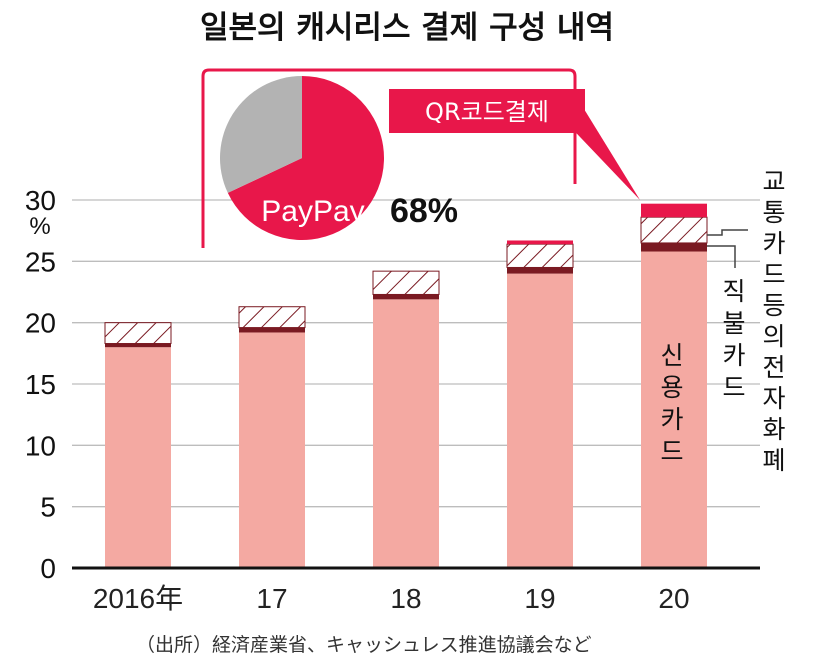 This screenshot has width=814, height=664. Describe the element at coordinates (407, 28) in the screenshot. I see `chart-title: 일본의 캐시리스 결제 구성 내역` at that location.